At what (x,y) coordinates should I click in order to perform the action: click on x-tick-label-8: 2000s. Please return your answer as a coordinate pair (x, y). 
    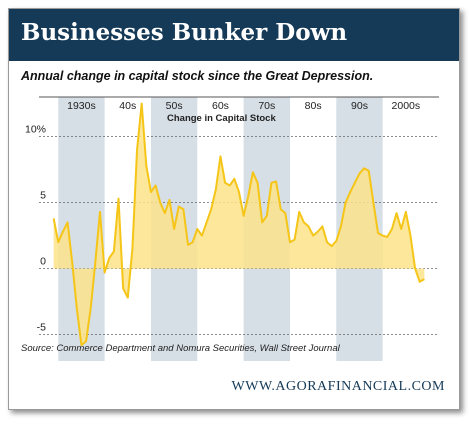
    Looking at the image, I should click on (406, 106).